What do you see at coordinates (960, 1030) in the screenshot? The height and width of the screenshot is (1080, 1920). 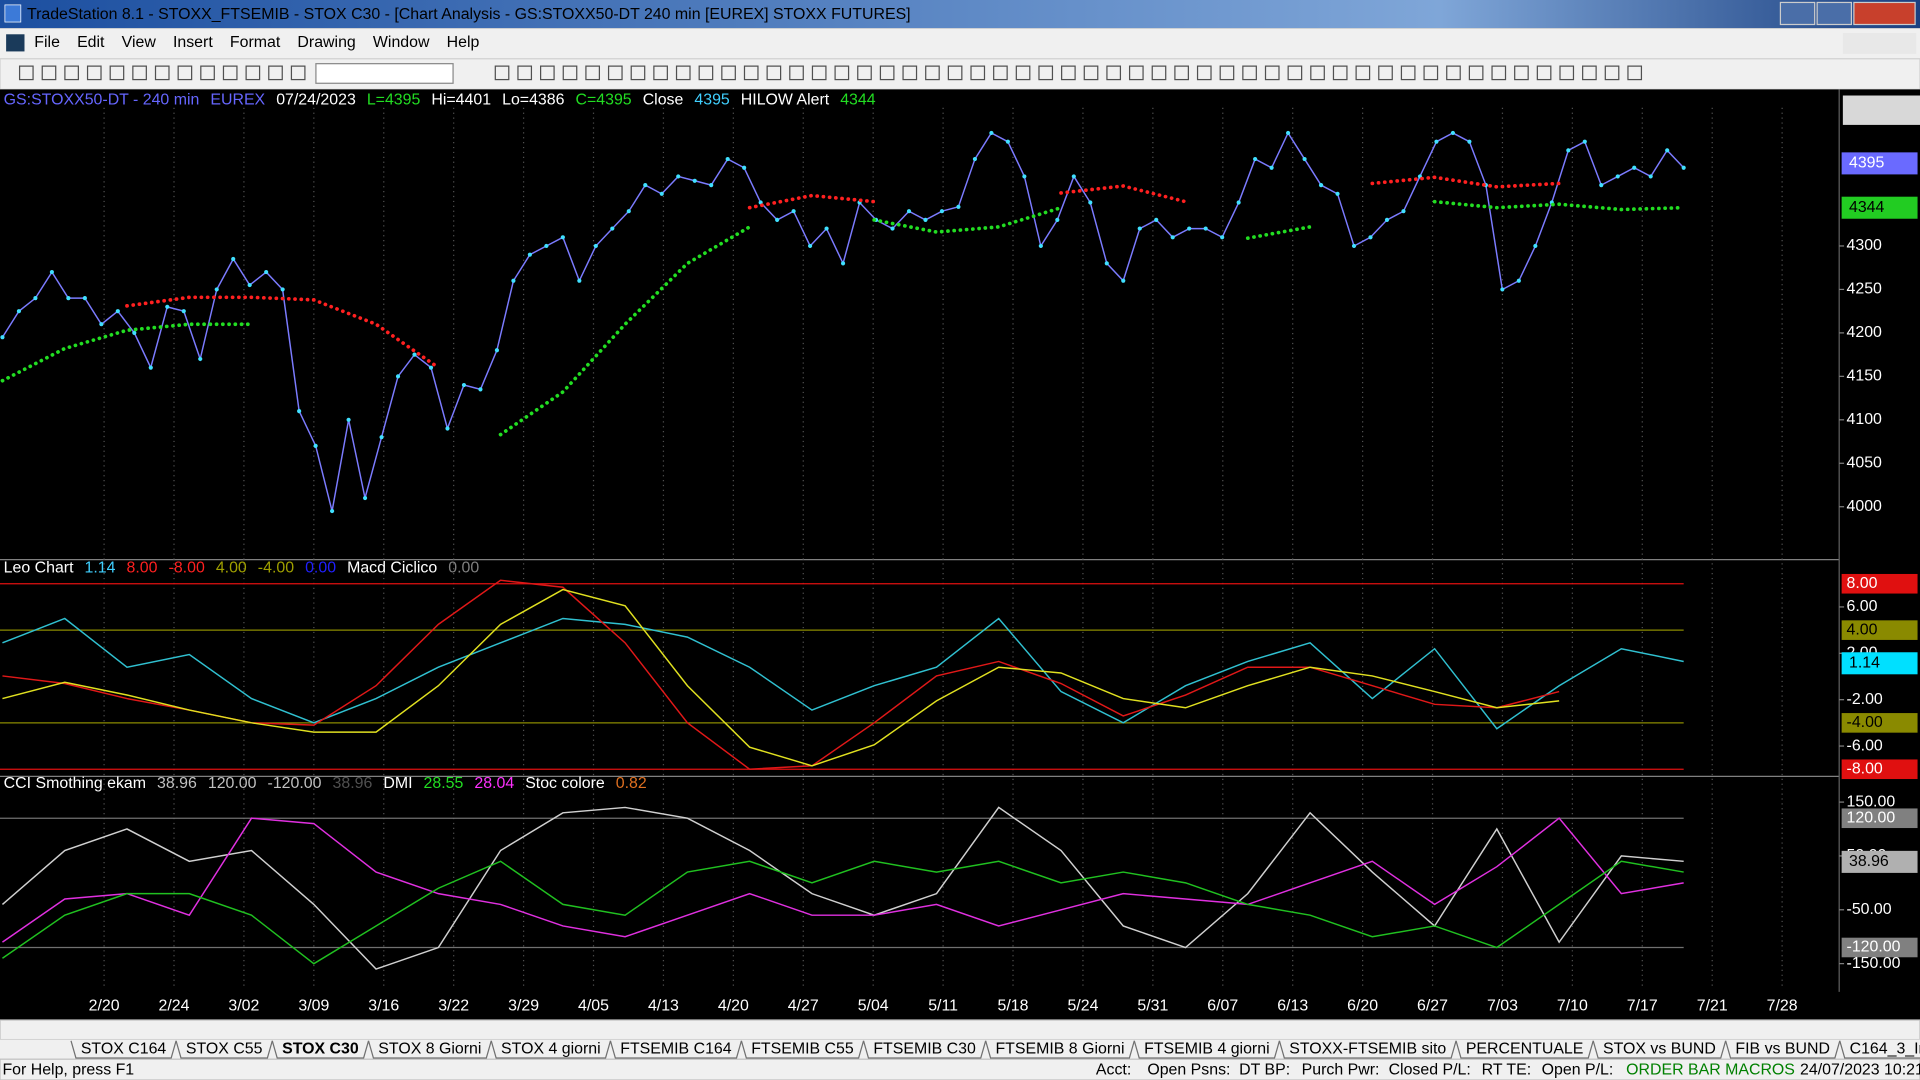 I see `horizontal-scrollbar` at bounding box center [960, 1030].